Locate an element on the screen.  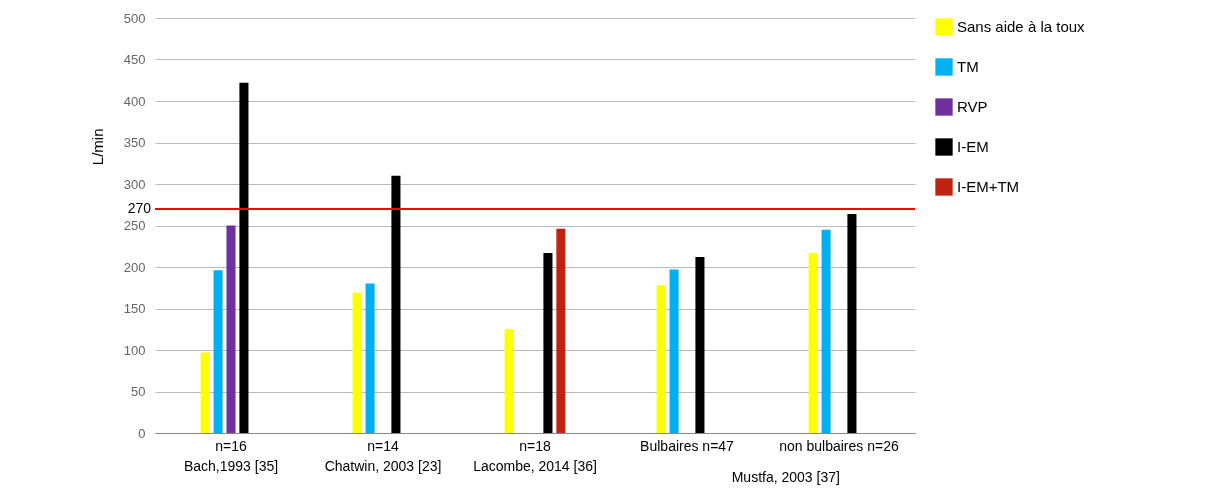
legend-label: I-EM+TM is located at coordinates (988, 186).